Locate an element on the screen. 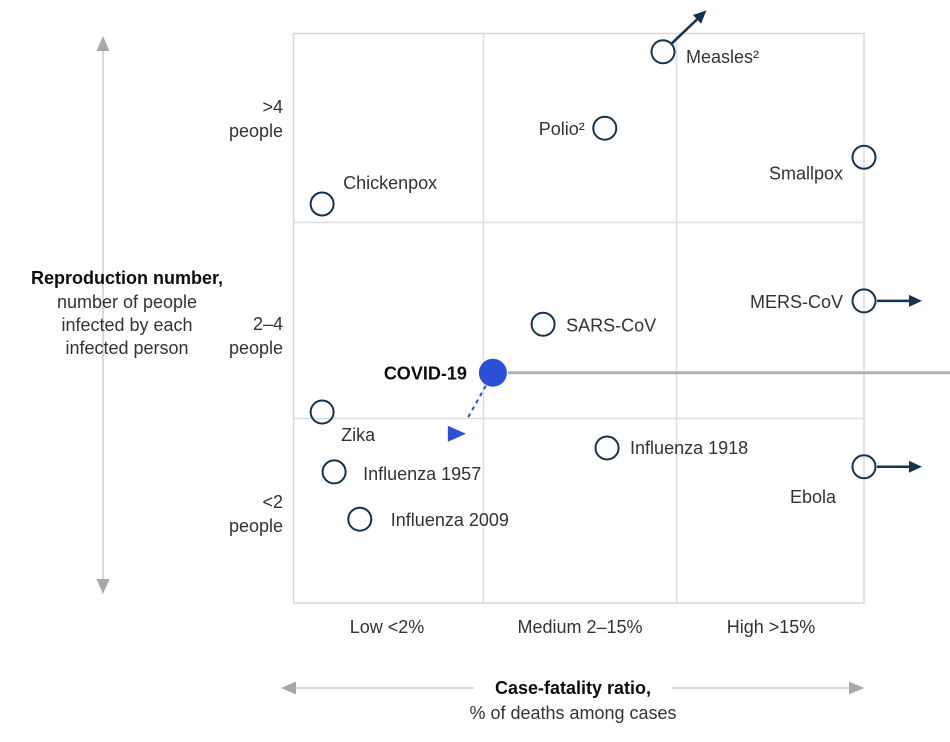 This screenshot has height=742, width=950. x-axis-arrow is located at coordinates (572, 688).